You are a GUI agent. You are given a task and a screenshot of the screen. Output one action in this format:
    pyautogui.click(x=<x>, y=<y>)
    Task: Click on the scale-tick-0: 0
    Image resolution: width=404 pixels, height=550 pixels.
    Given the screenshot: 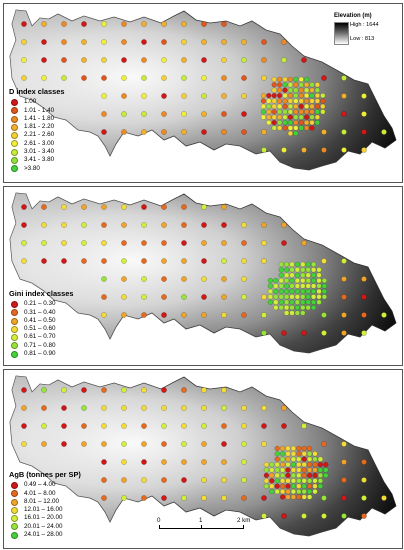 What is the action you would take?
    pyautogui.click(x=159, y=520)
    